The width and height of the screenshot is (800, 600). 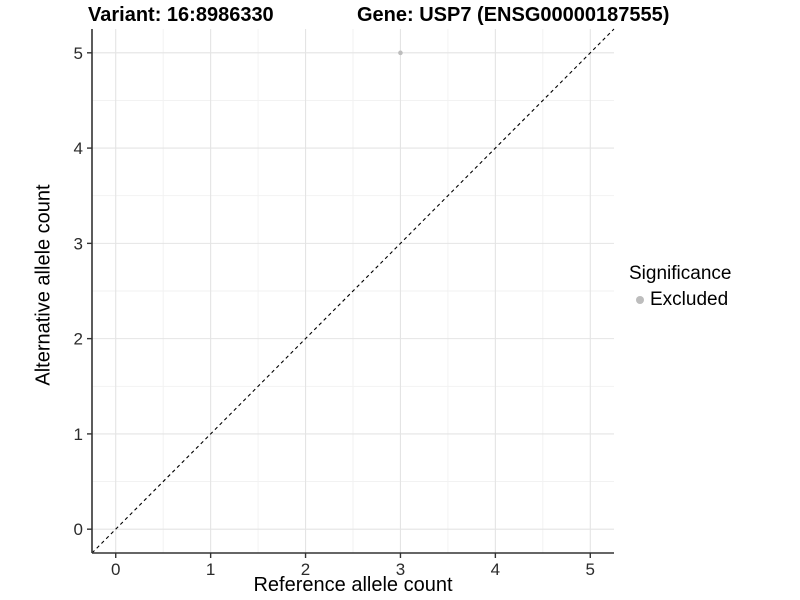 I want to click on legend-item-excluded: Excluded, so click(x=680, y=300).